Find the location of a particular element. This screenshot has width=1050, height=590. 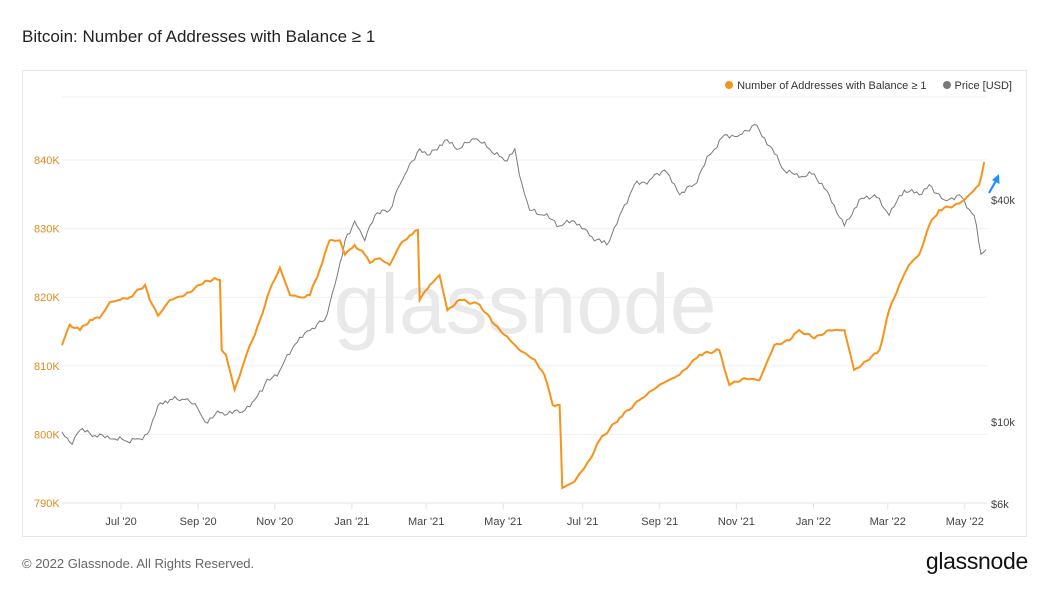

x-tick-label: Nov '20 is located at coordinates (274, 522).